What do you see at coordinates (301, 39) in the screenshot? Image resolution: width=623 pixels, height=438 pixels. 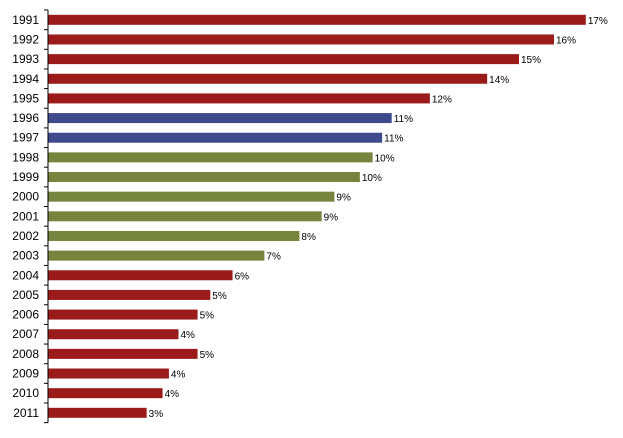 I see `bar-1992` at bounding box center [301, 39].